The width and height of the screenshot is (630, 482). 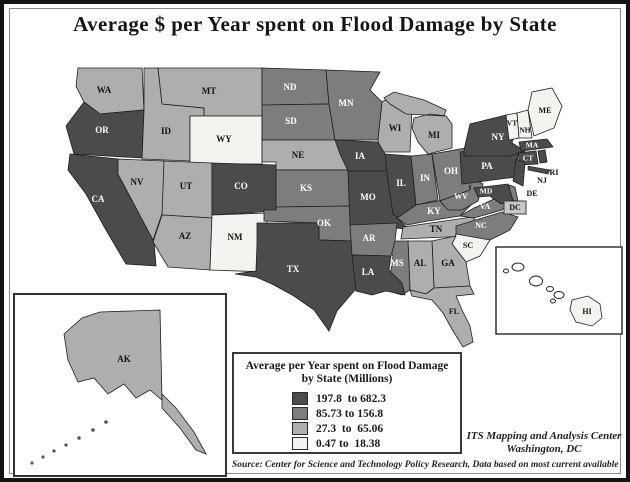 I want to click on state-label-ms: MS, so click(x=397, y=263).